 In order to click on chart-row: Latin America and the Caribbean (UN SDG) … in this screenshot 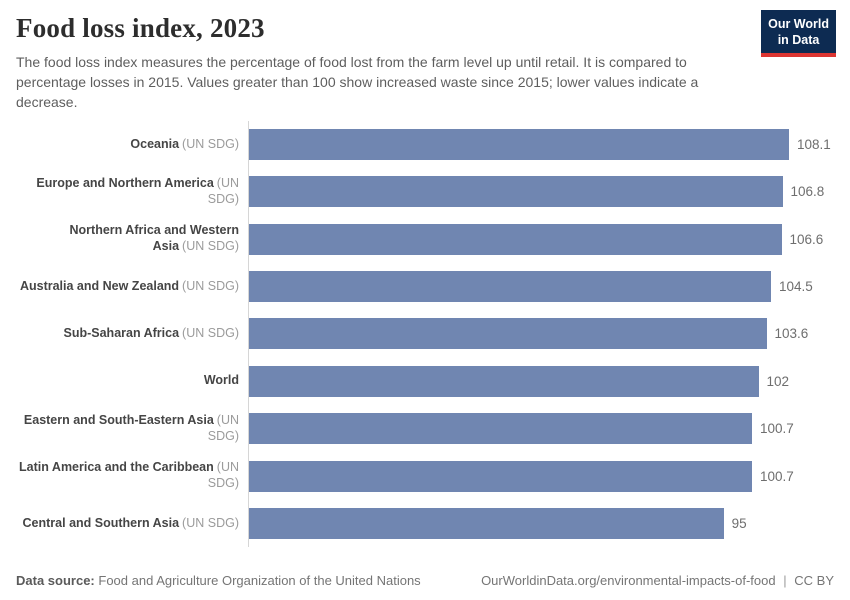, I will do `click(425, 476)`.